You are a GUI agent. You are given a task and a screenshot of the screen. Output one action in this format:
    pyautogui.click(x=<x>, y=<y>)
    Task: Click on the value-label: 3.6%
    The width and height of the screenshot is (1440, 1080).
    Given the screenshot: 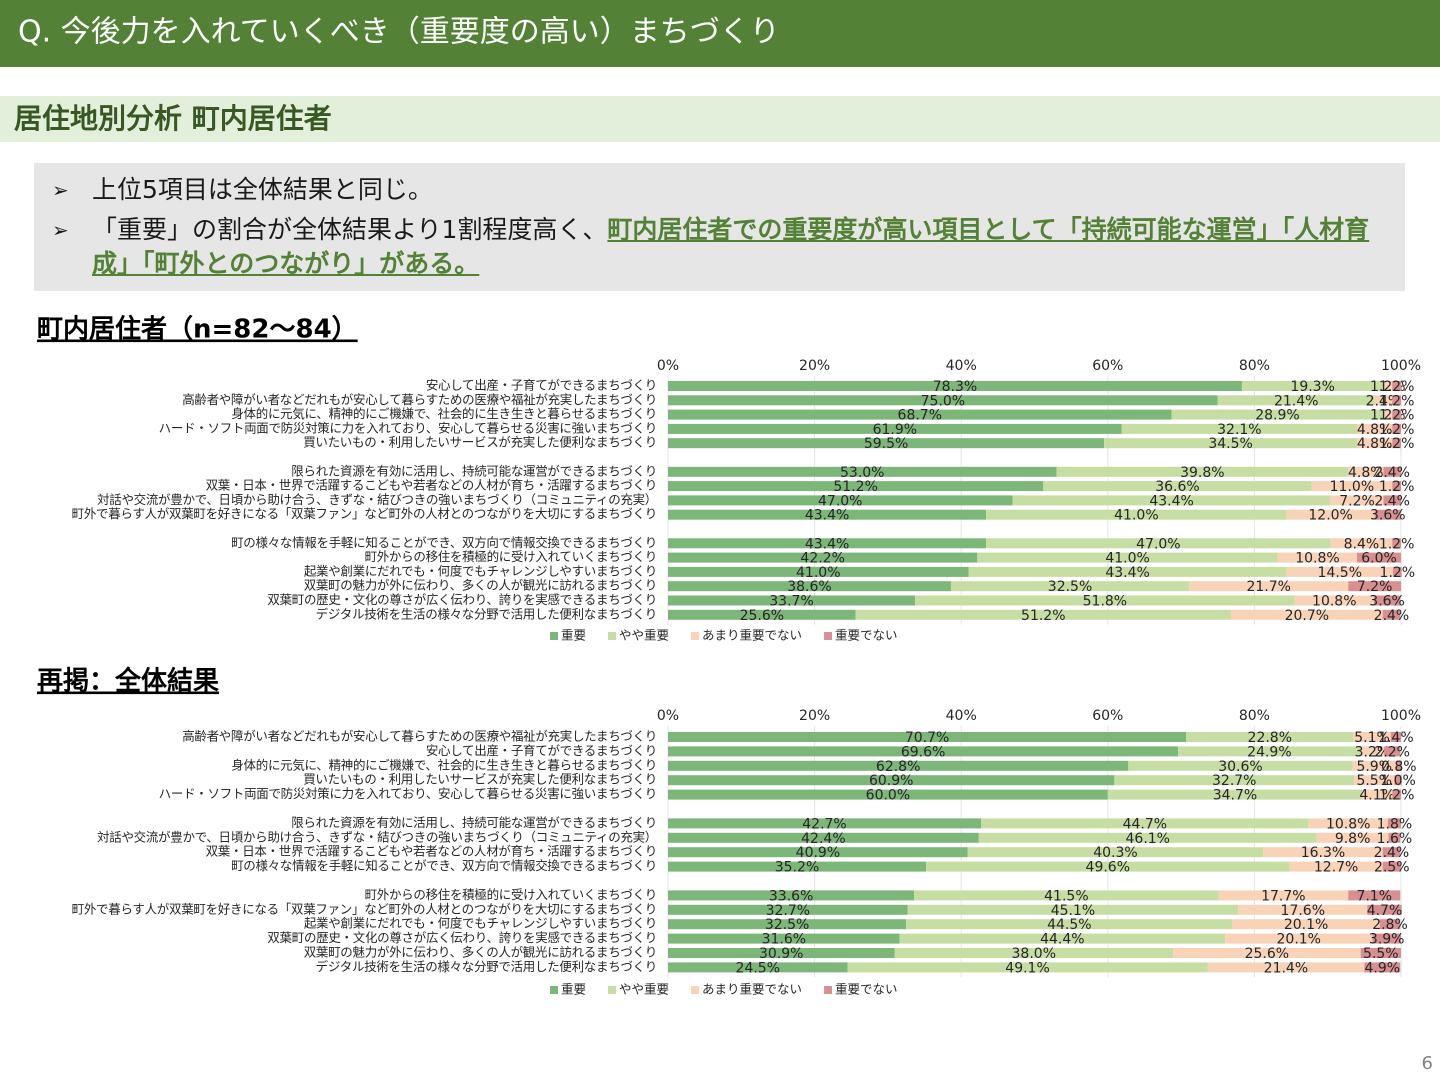 What is the action you would take?
    pyautogui.click(x=1388, y=516)
    